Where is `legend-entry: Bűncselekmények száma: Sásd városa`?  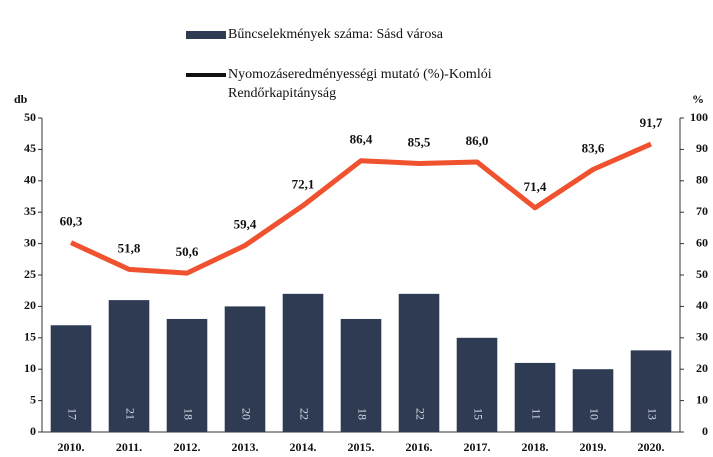
legend-entry: Bűncselekmények száma: Sásd városa is located at coordinates (335, 34).